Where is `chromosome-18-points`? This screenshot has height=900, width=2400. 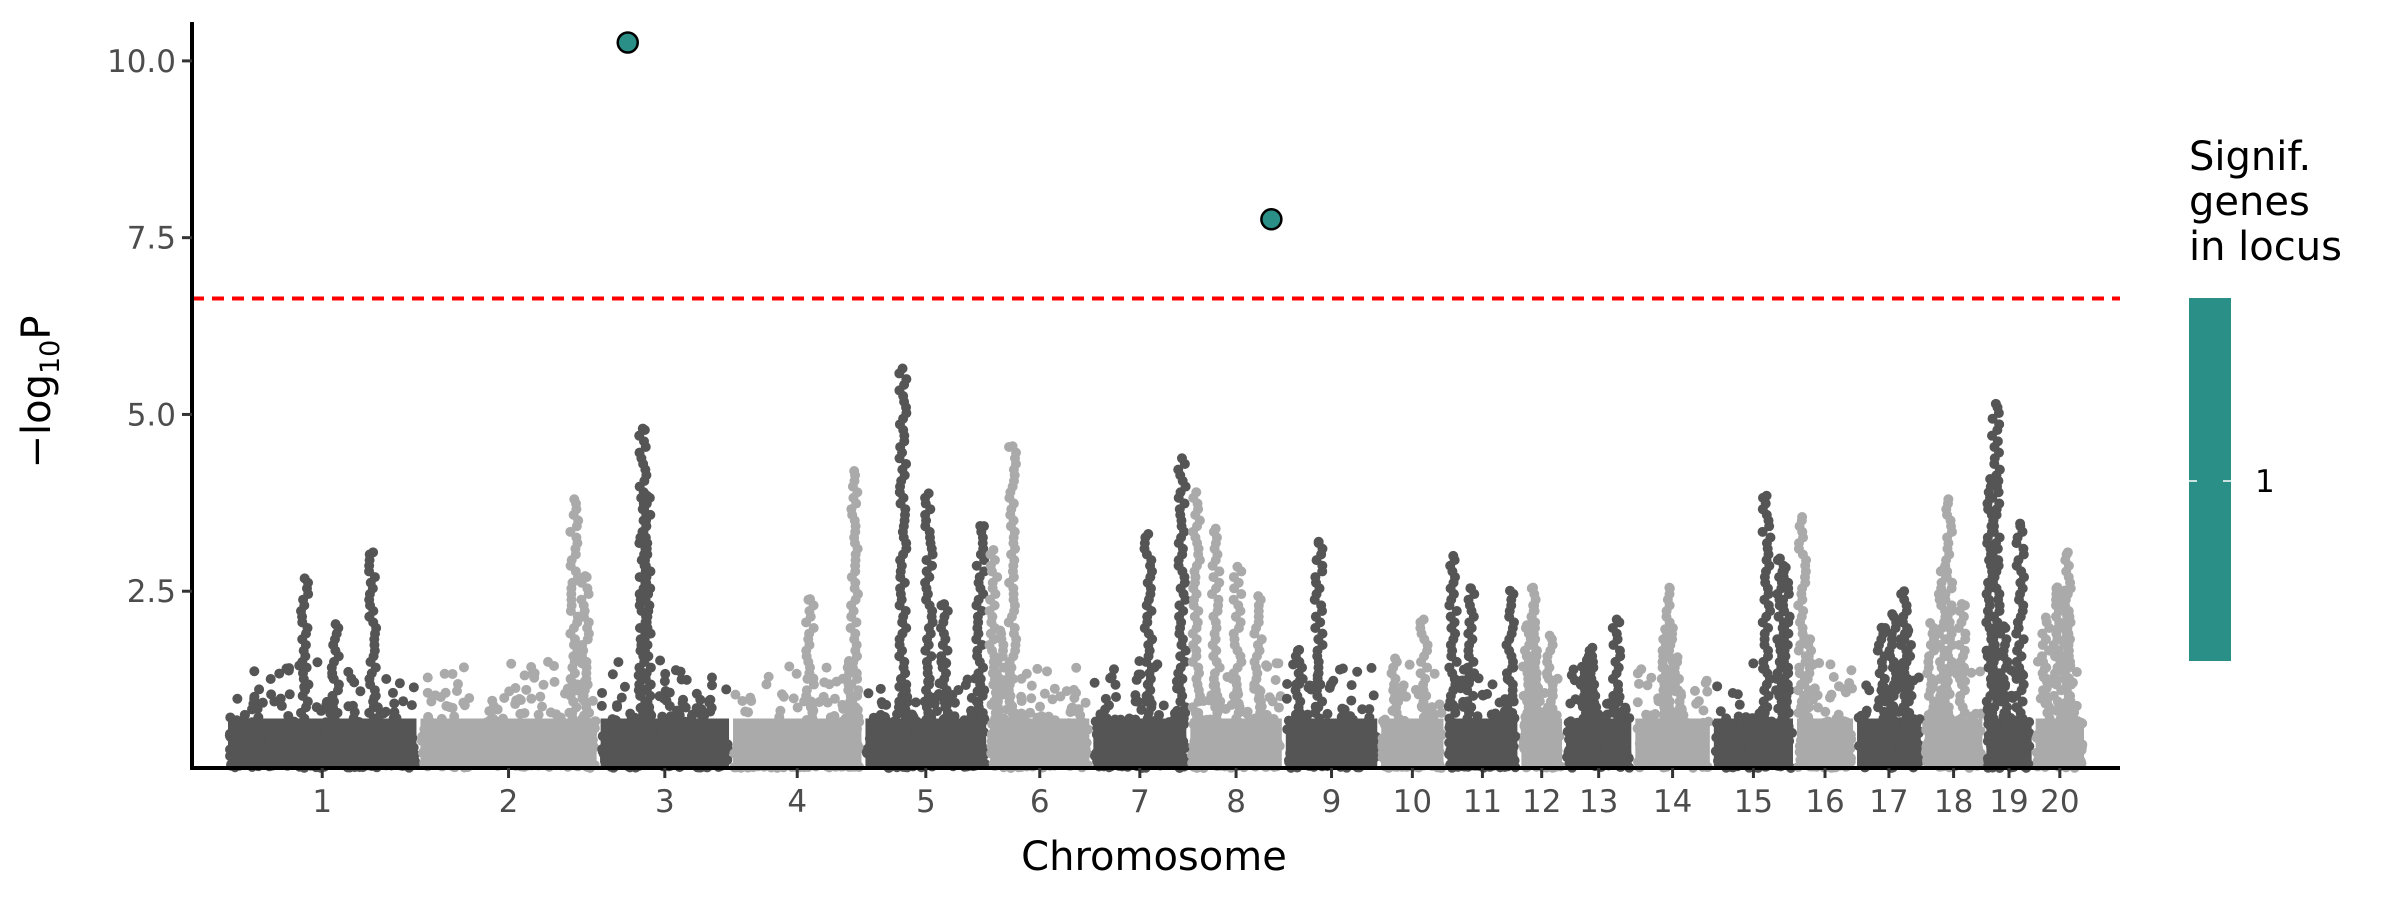 chromosome-18-points is located at coordinates (1953, 633).